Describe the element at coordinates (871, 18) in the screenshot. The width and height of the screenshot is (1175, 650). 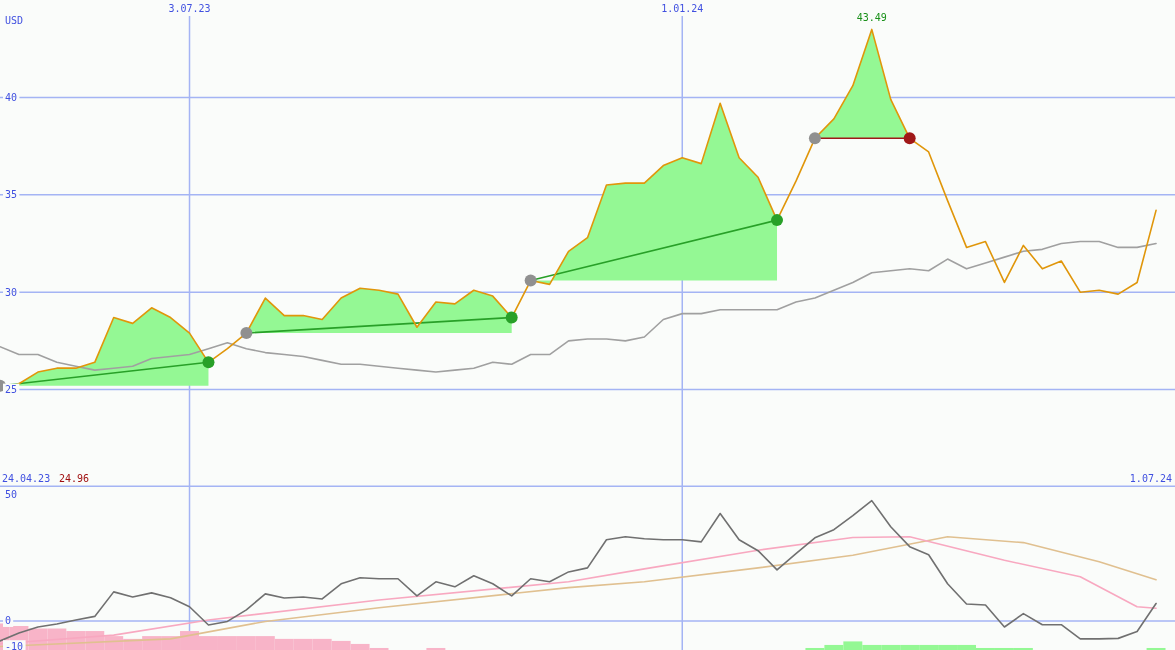
I see `annotation: 43.49` at that location.